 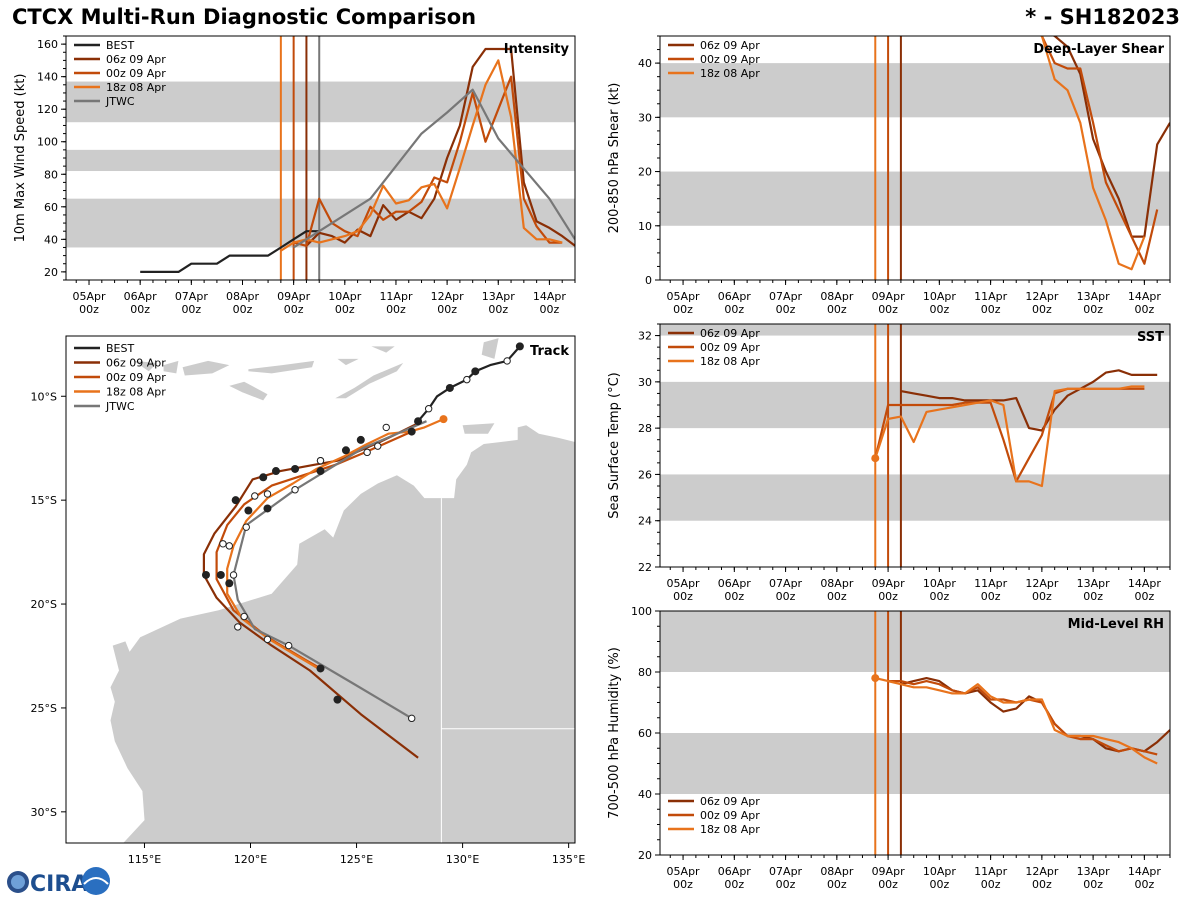 What do you see at coordinates (1009, 436) in the screenshot?
I see `sst-series-line` at bounding box center [1009, 436].